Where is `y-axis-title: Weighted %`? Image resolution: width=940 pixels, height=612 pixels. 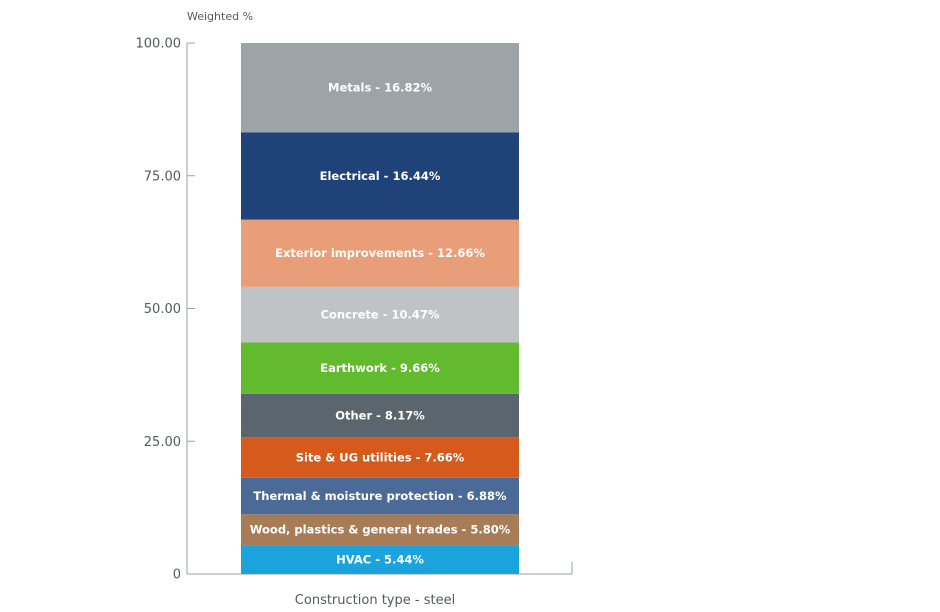 y-axis-title: Weighted % is located at coordinates (220, 16).